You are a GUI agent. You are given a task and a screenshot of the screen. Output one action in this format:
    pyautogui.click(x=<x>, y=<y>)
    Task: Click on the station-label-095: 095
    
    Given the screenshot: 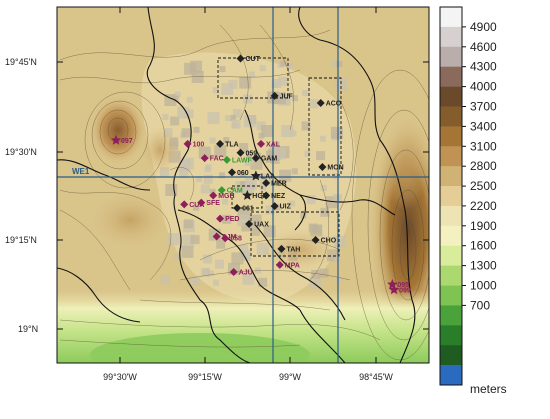 What is the action you would take?
    pyautogui.click(x=403, y=285)
    